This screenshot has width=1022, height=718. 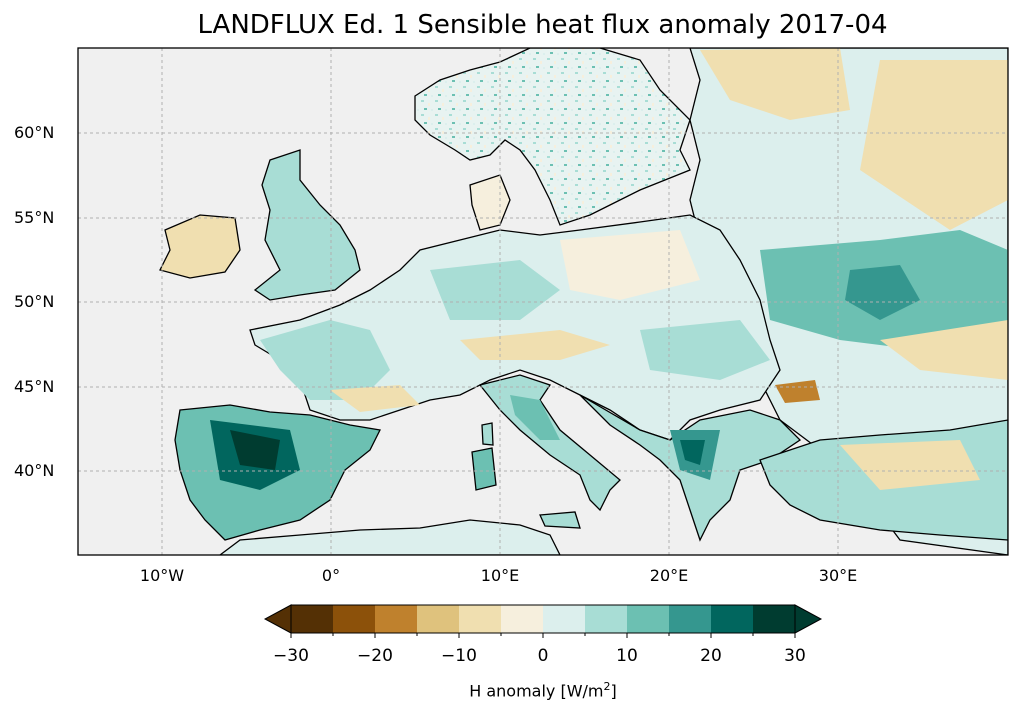 I want to click on lon-label-0: 0°, so click(x=331, y=575).